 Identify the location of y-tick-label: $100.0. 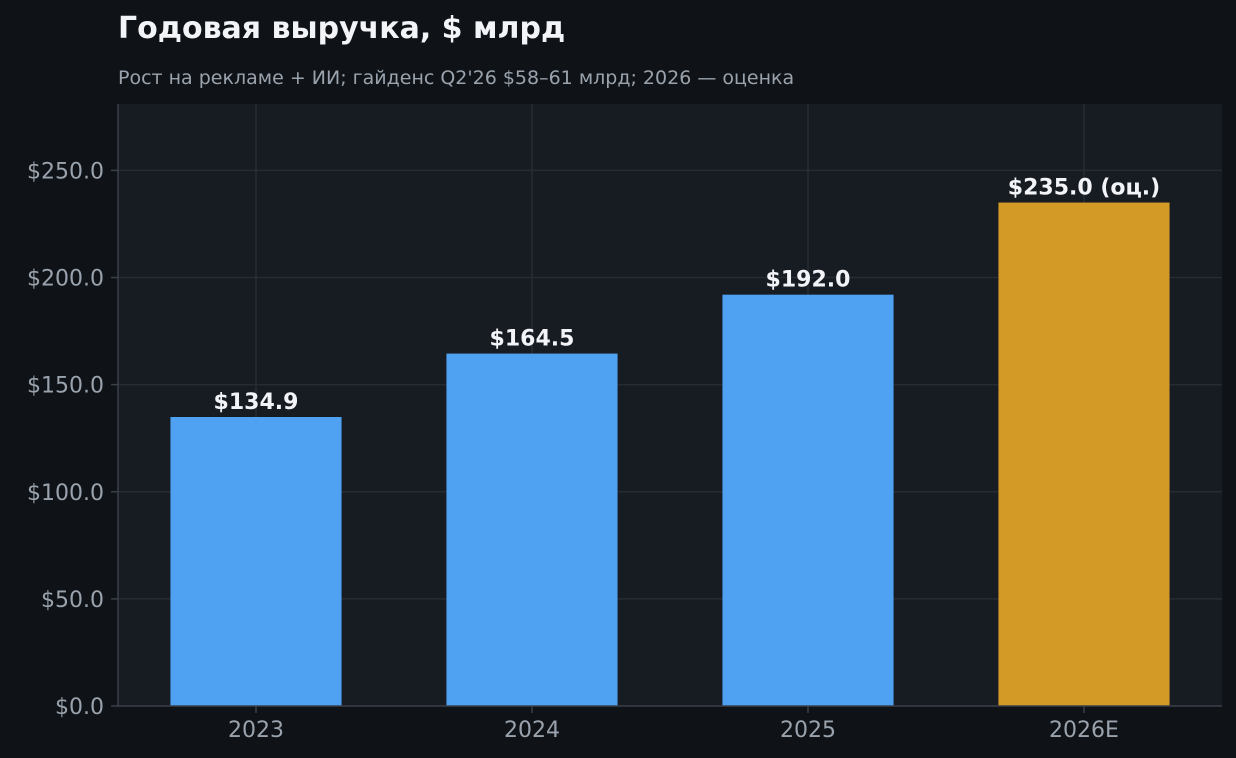
(65, 493).